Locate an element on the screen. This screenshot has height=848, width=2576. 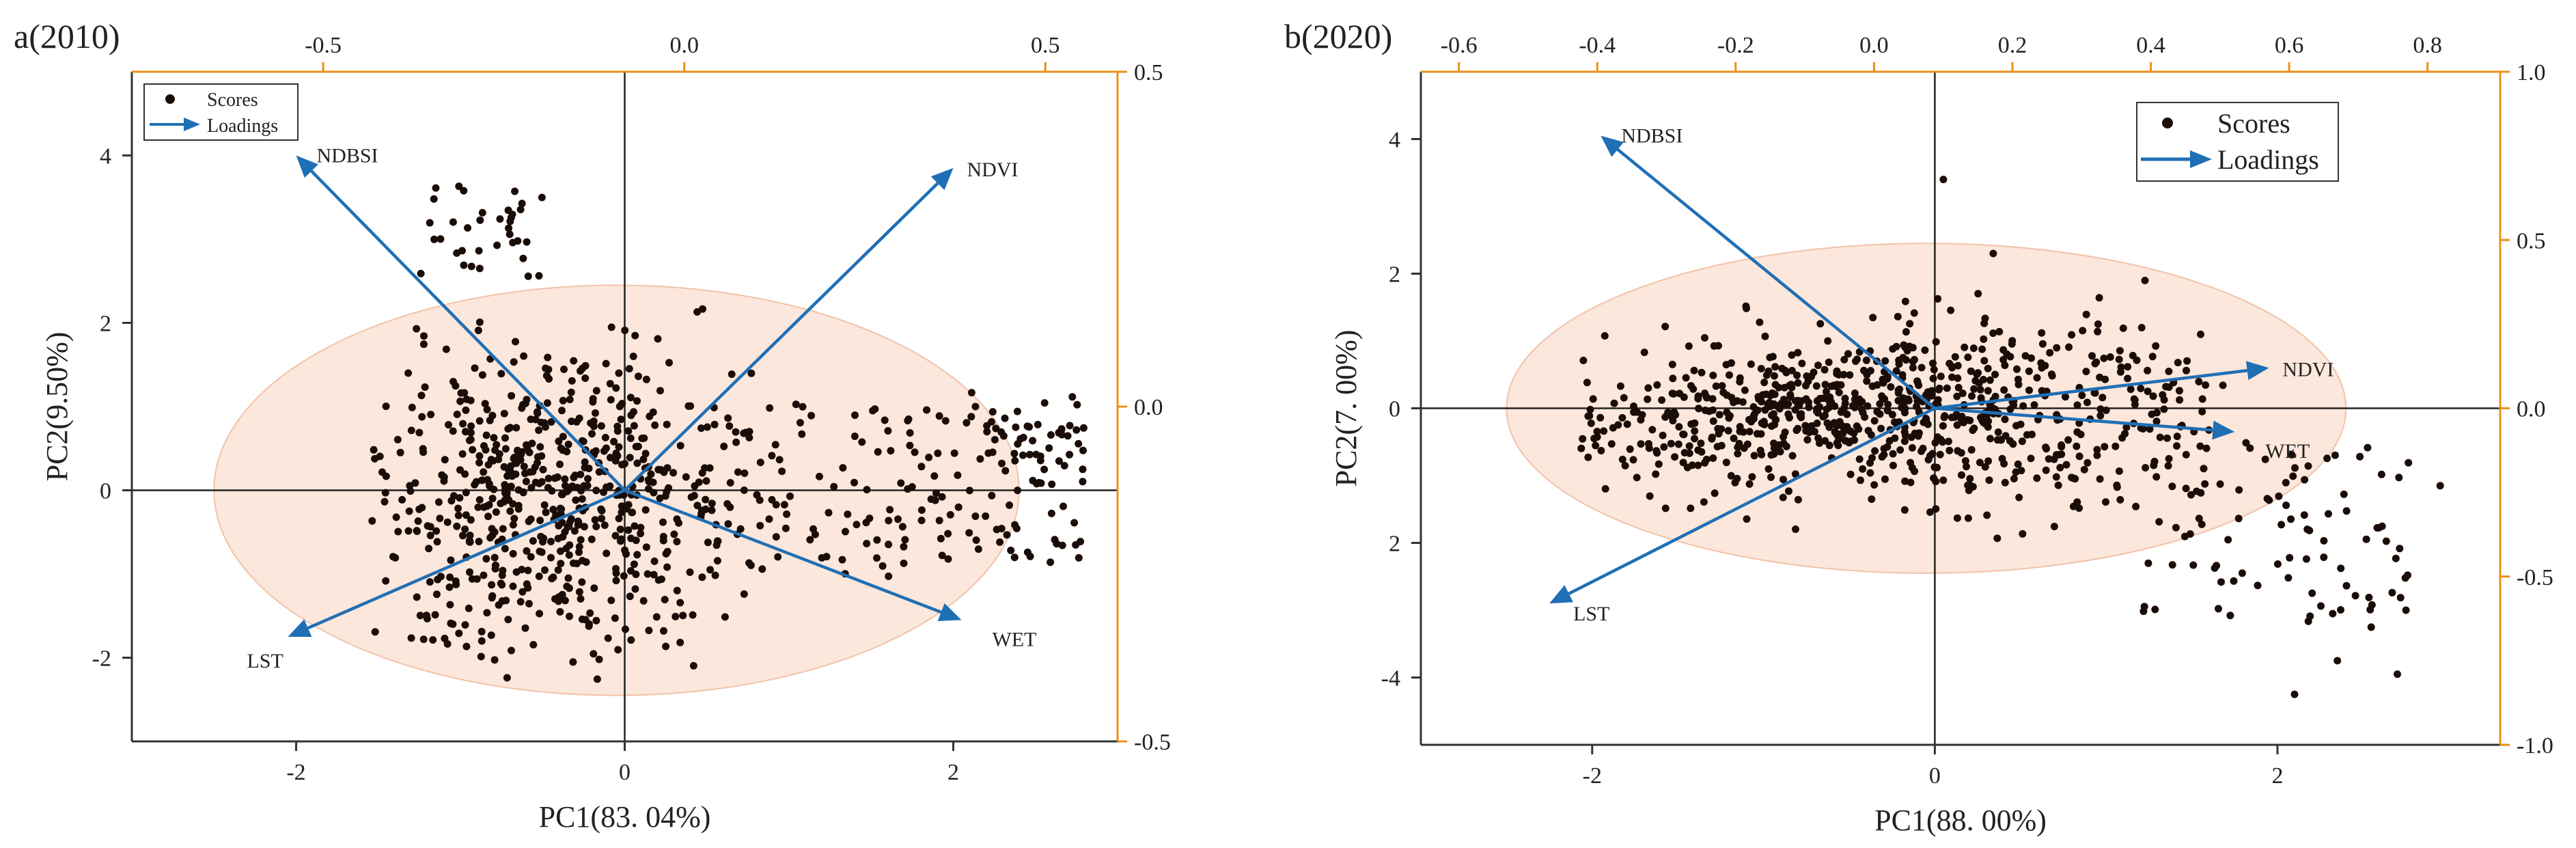
top-tick-label: 0.0 is located at coordinates (1874, 45).